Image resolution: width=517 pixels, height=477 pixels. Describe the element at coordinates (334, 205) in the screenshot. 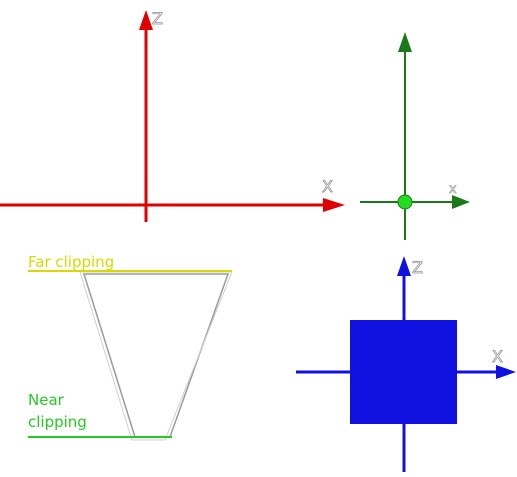

I see `red-x-arrowhead` at that location.